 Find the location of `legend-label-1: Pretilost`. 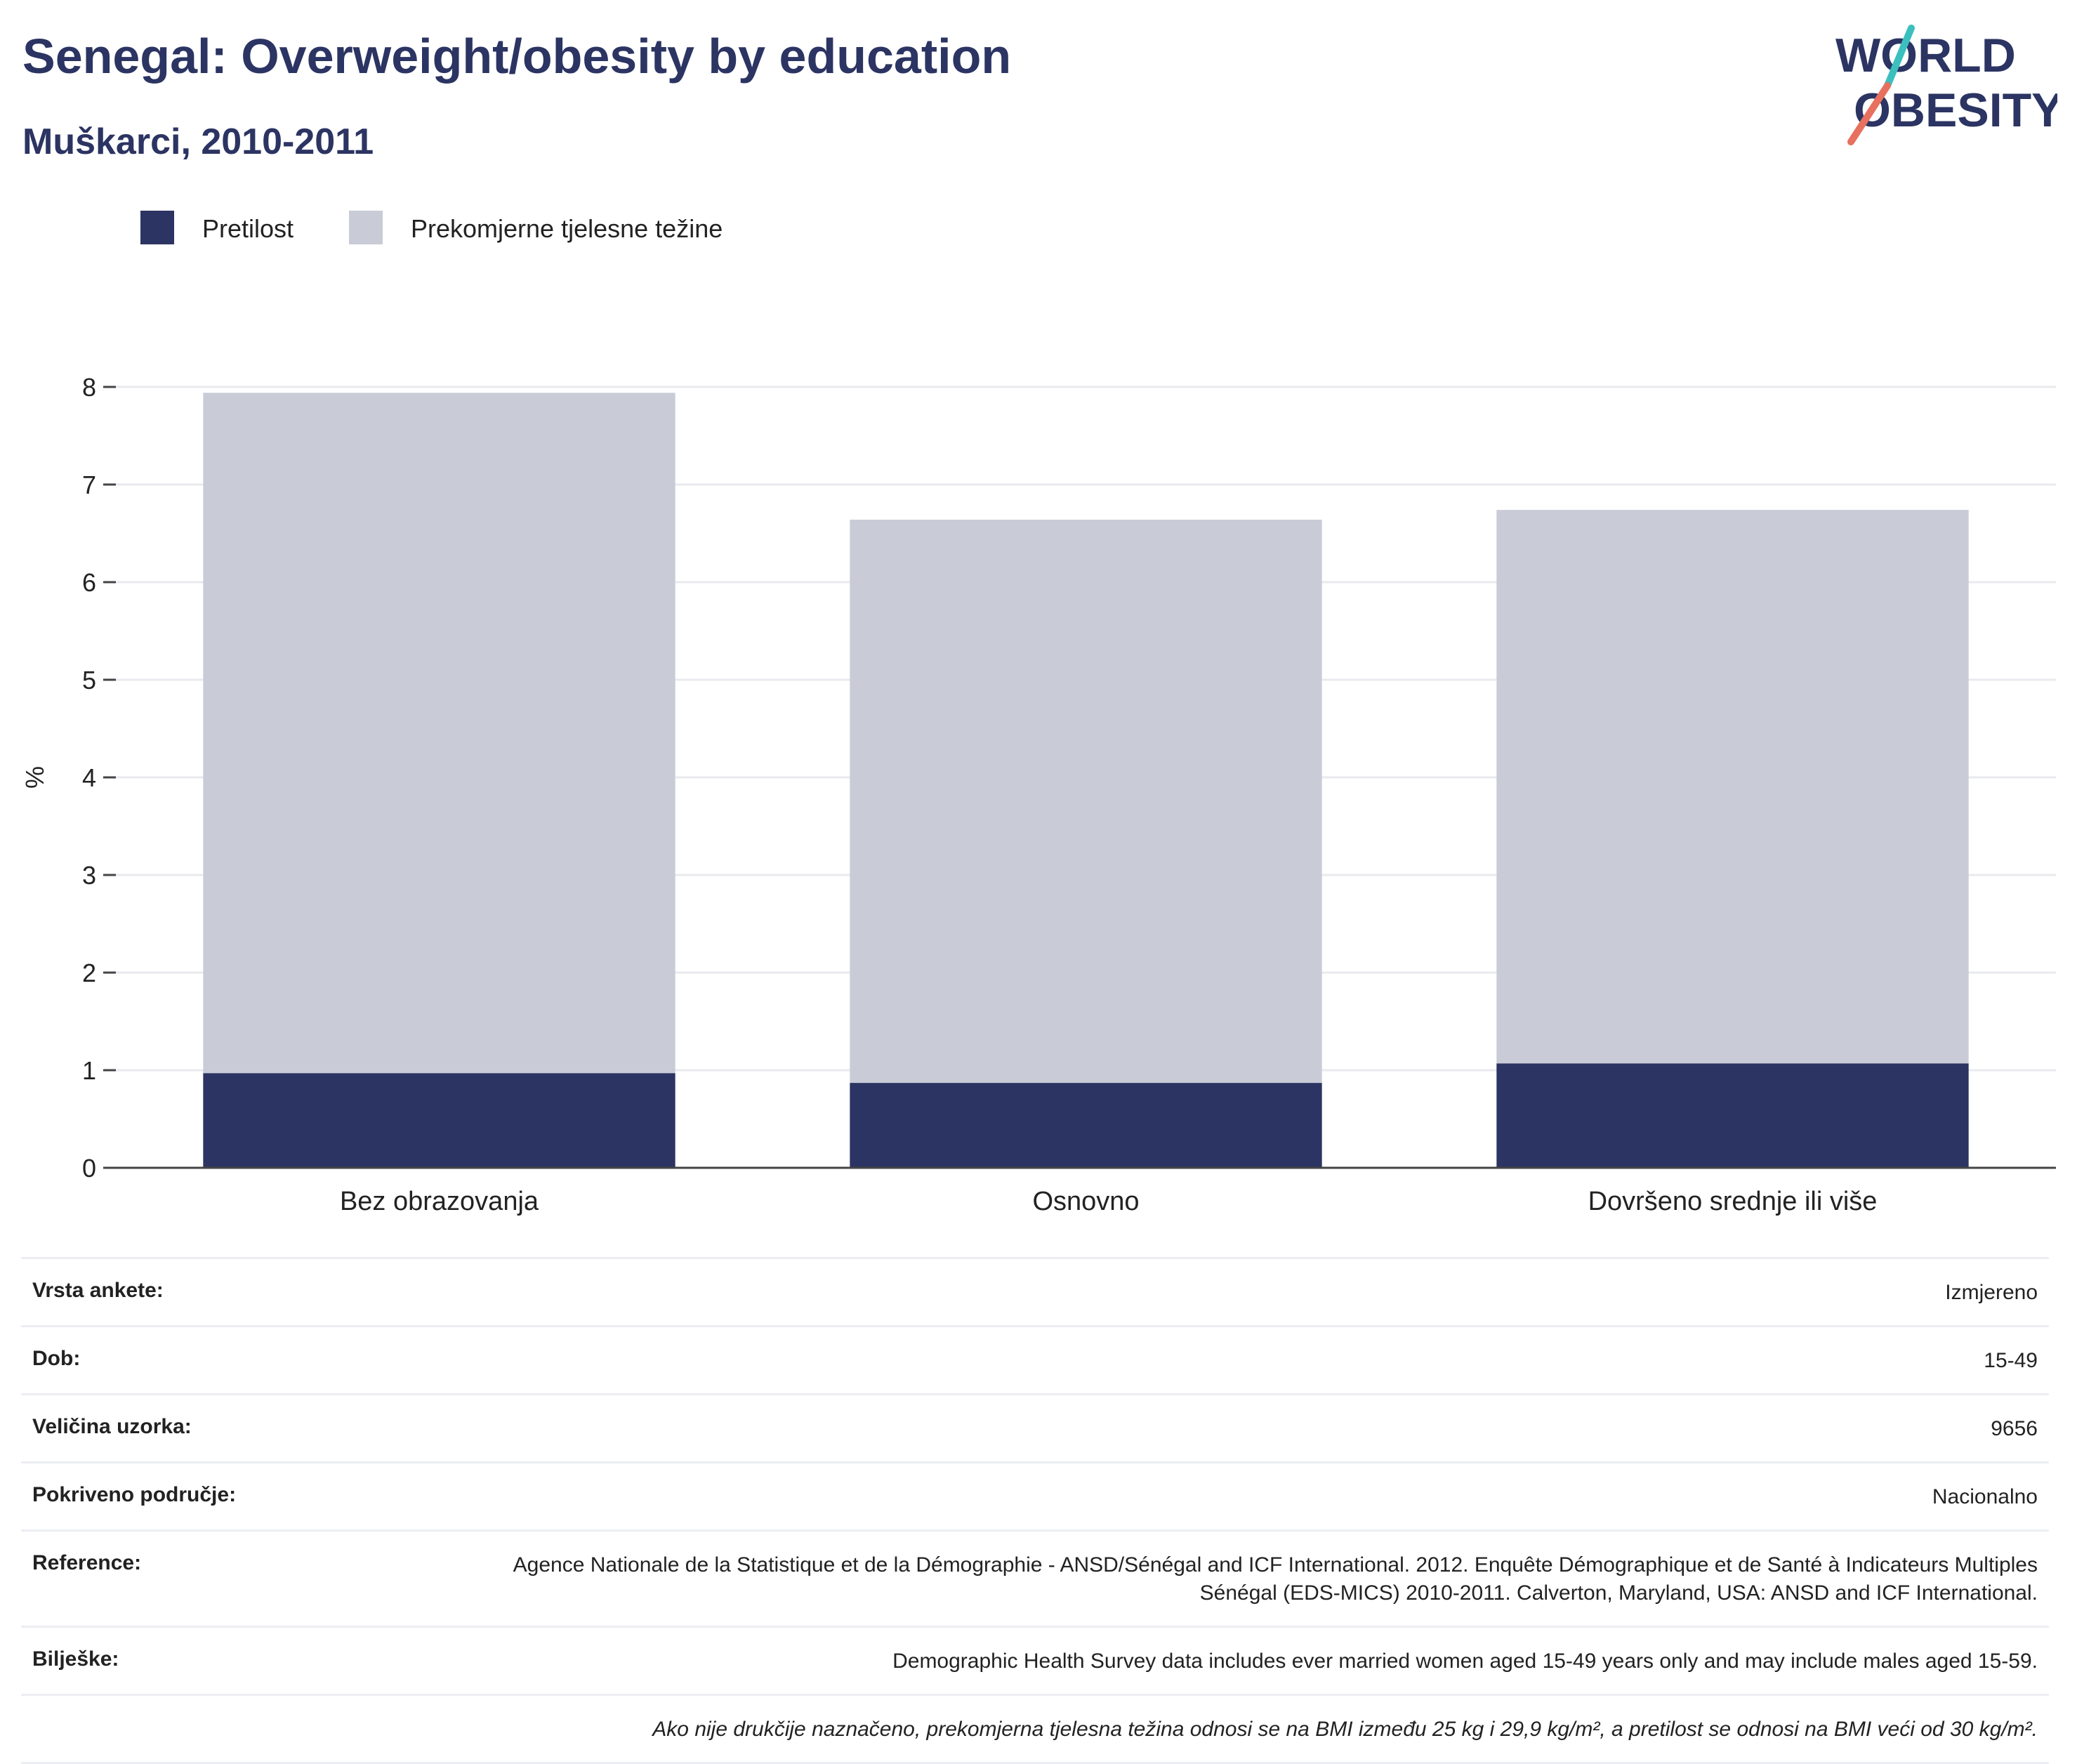

legend-label-1: Pretilost is located at coordinates (248, 228).